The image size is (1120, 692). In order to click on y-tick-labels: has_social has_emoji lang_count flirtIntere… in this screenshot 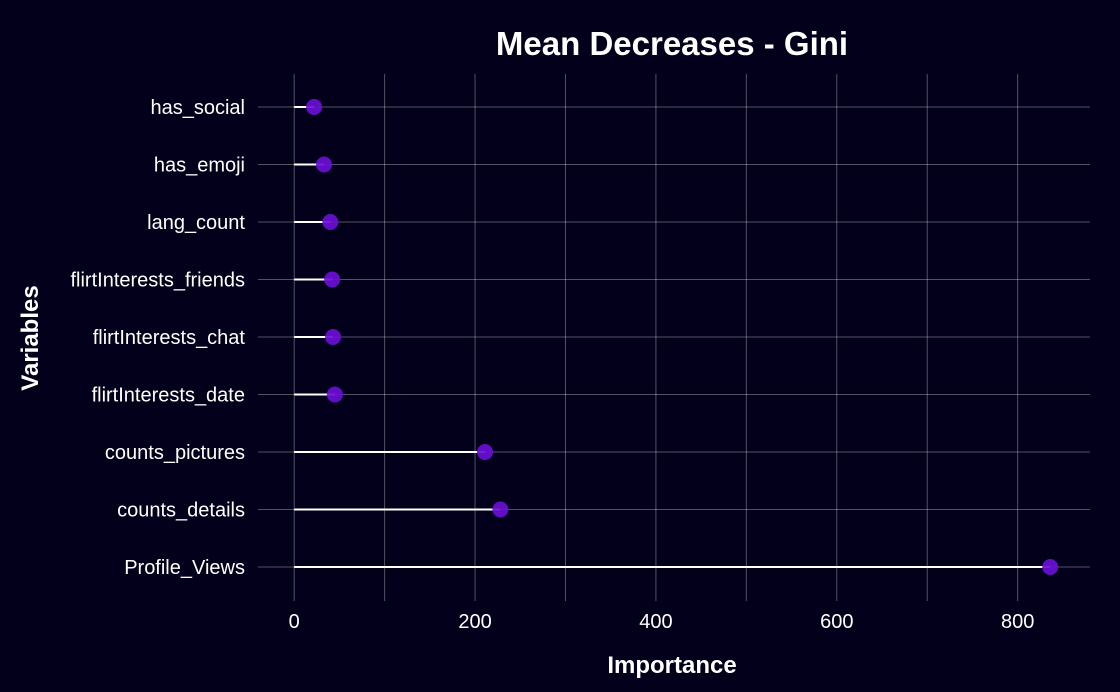, I will do `click(157, 338)`.